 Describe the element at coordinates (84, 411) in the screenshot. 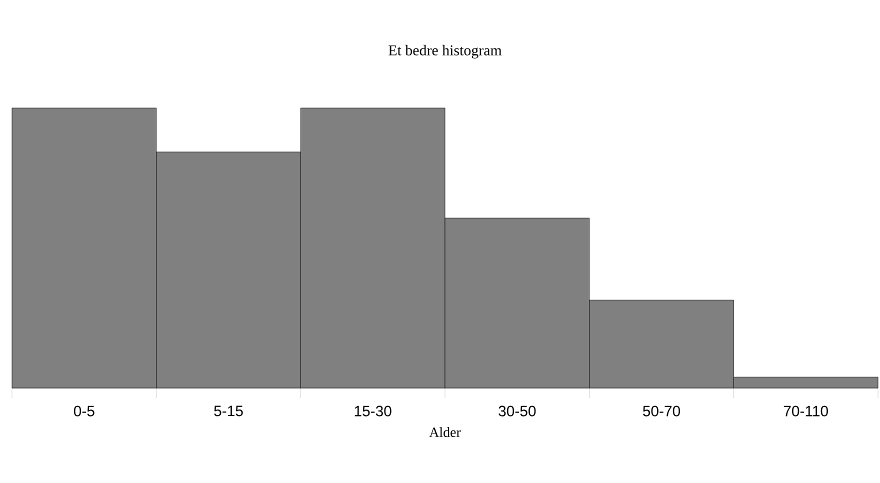

I see `x-tick-label: 0-5` at that location.